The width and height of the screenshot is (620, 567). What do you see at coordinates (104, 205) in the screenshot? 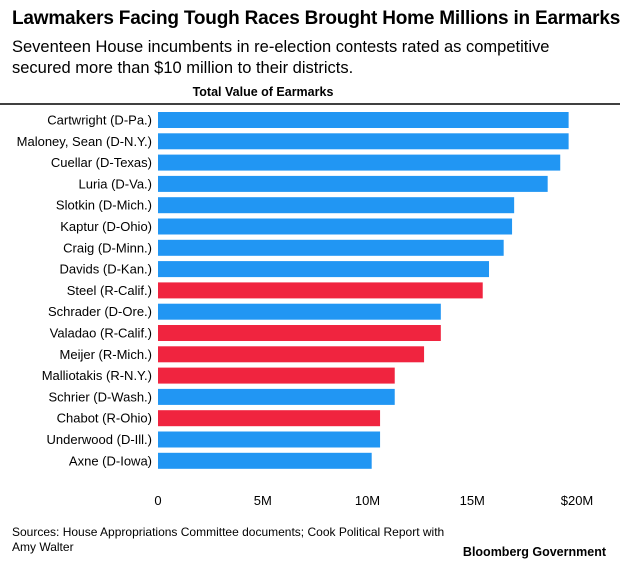
I see `category-label: Slotkin (D-Mich.)` at bounding box center [104, 205].